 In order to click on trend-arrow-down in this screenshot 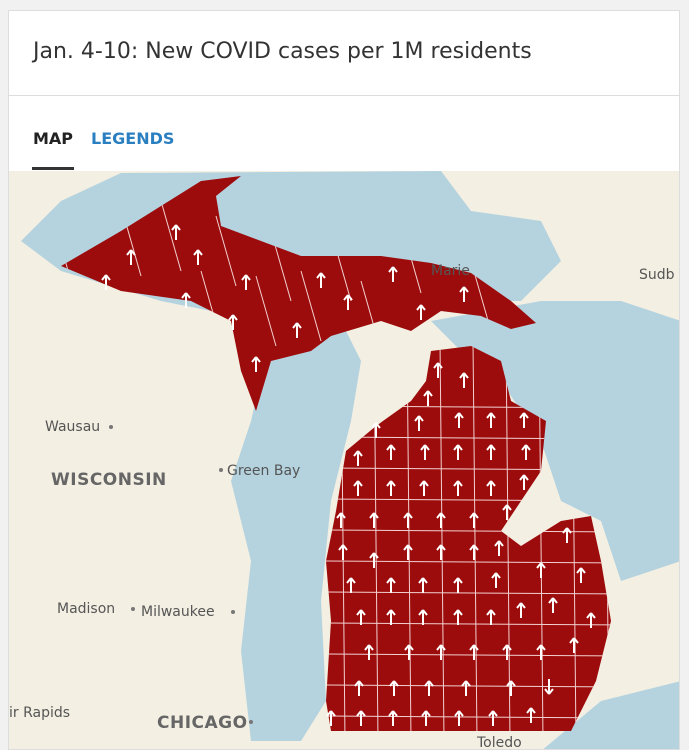, I will do `click(549, 687)`.